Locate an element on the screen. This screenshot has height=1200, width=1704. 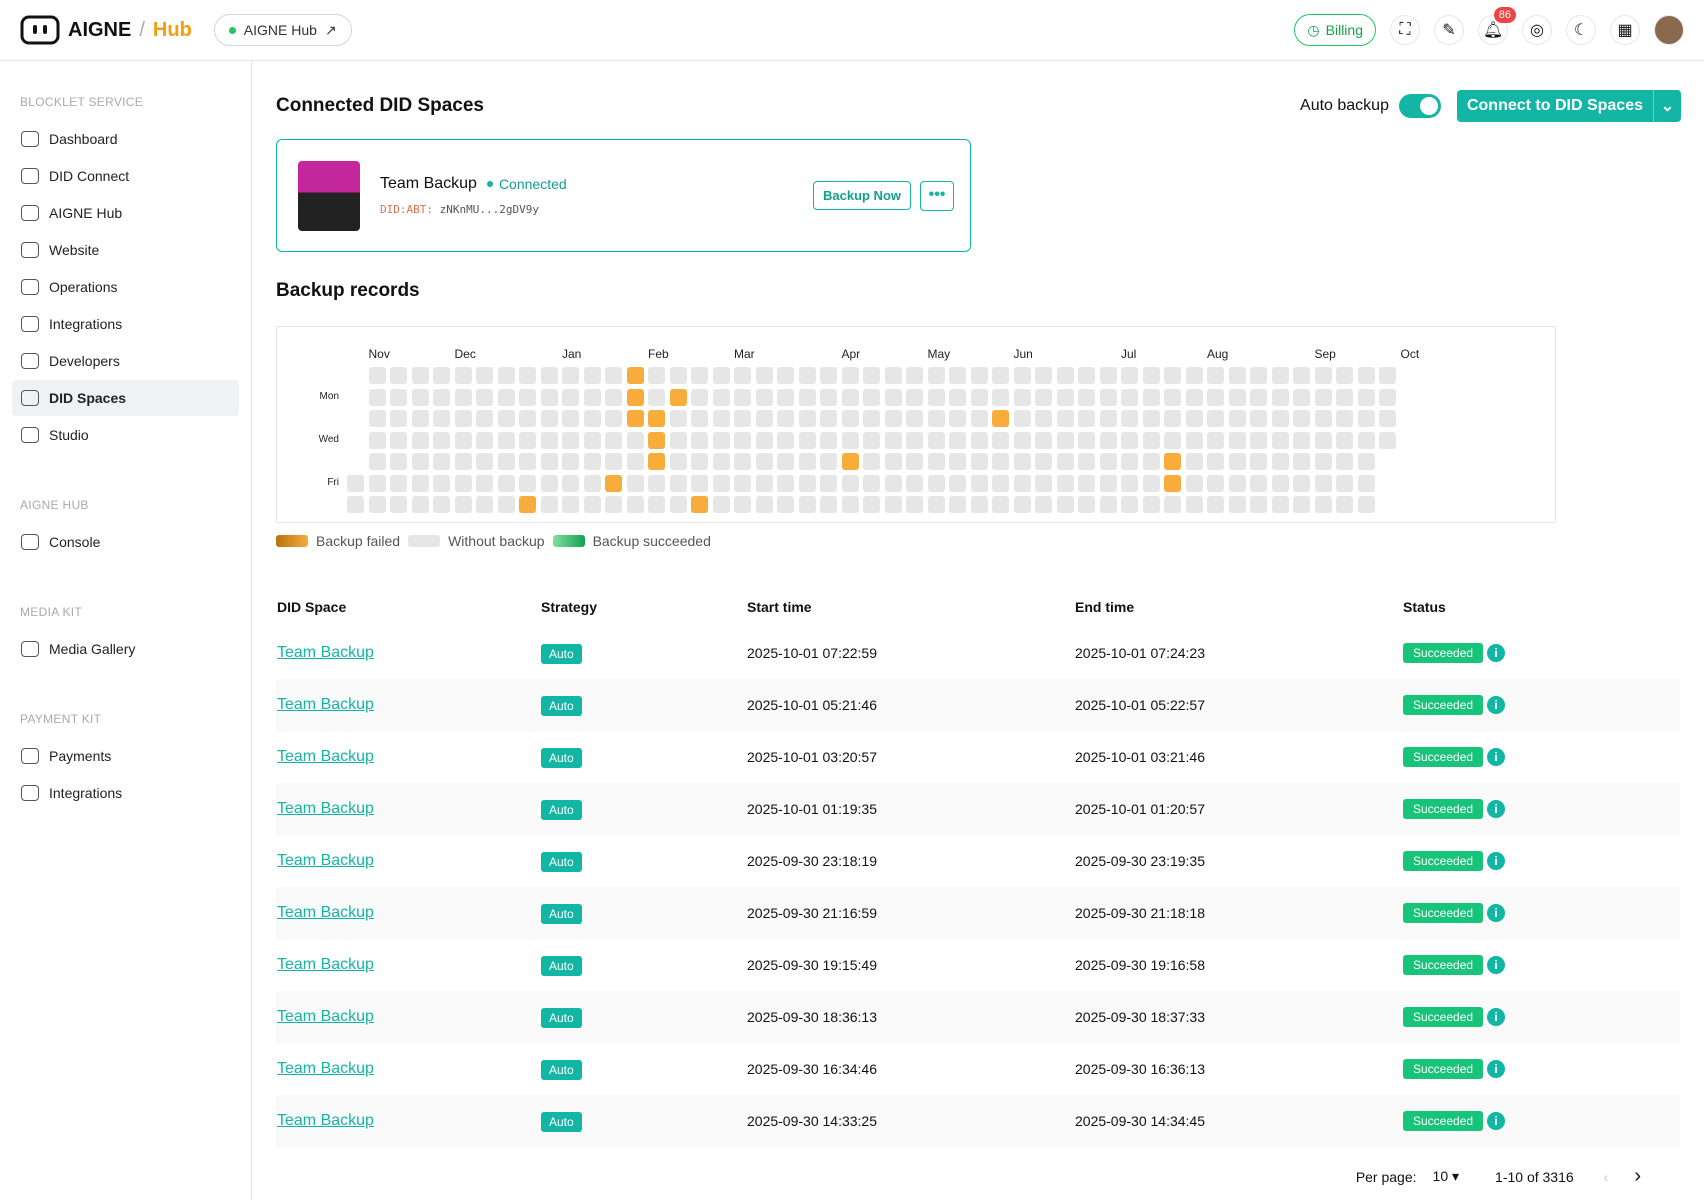
theme-button: ☾ is located at coordinates (1581, 30).